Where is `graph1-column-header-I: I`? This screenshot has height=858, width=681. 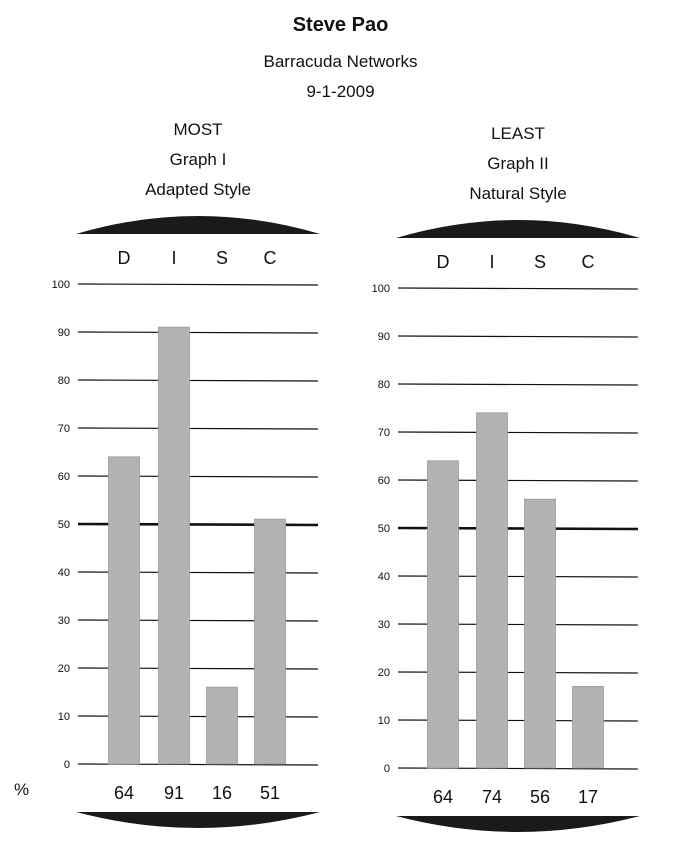
graph1-column-header-I: I is located at coordinates (173, 258).